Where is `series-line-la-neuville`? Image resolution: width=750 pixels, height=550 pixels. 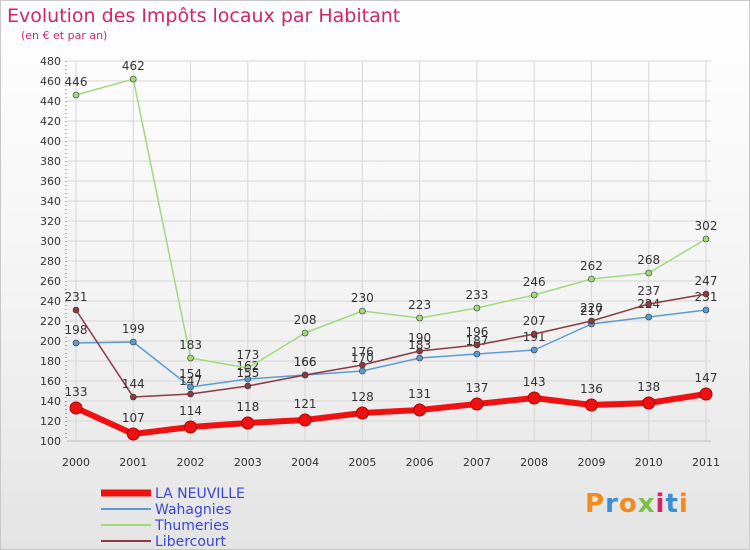
series-line-la-neuville is located at coordinates (390, 414).